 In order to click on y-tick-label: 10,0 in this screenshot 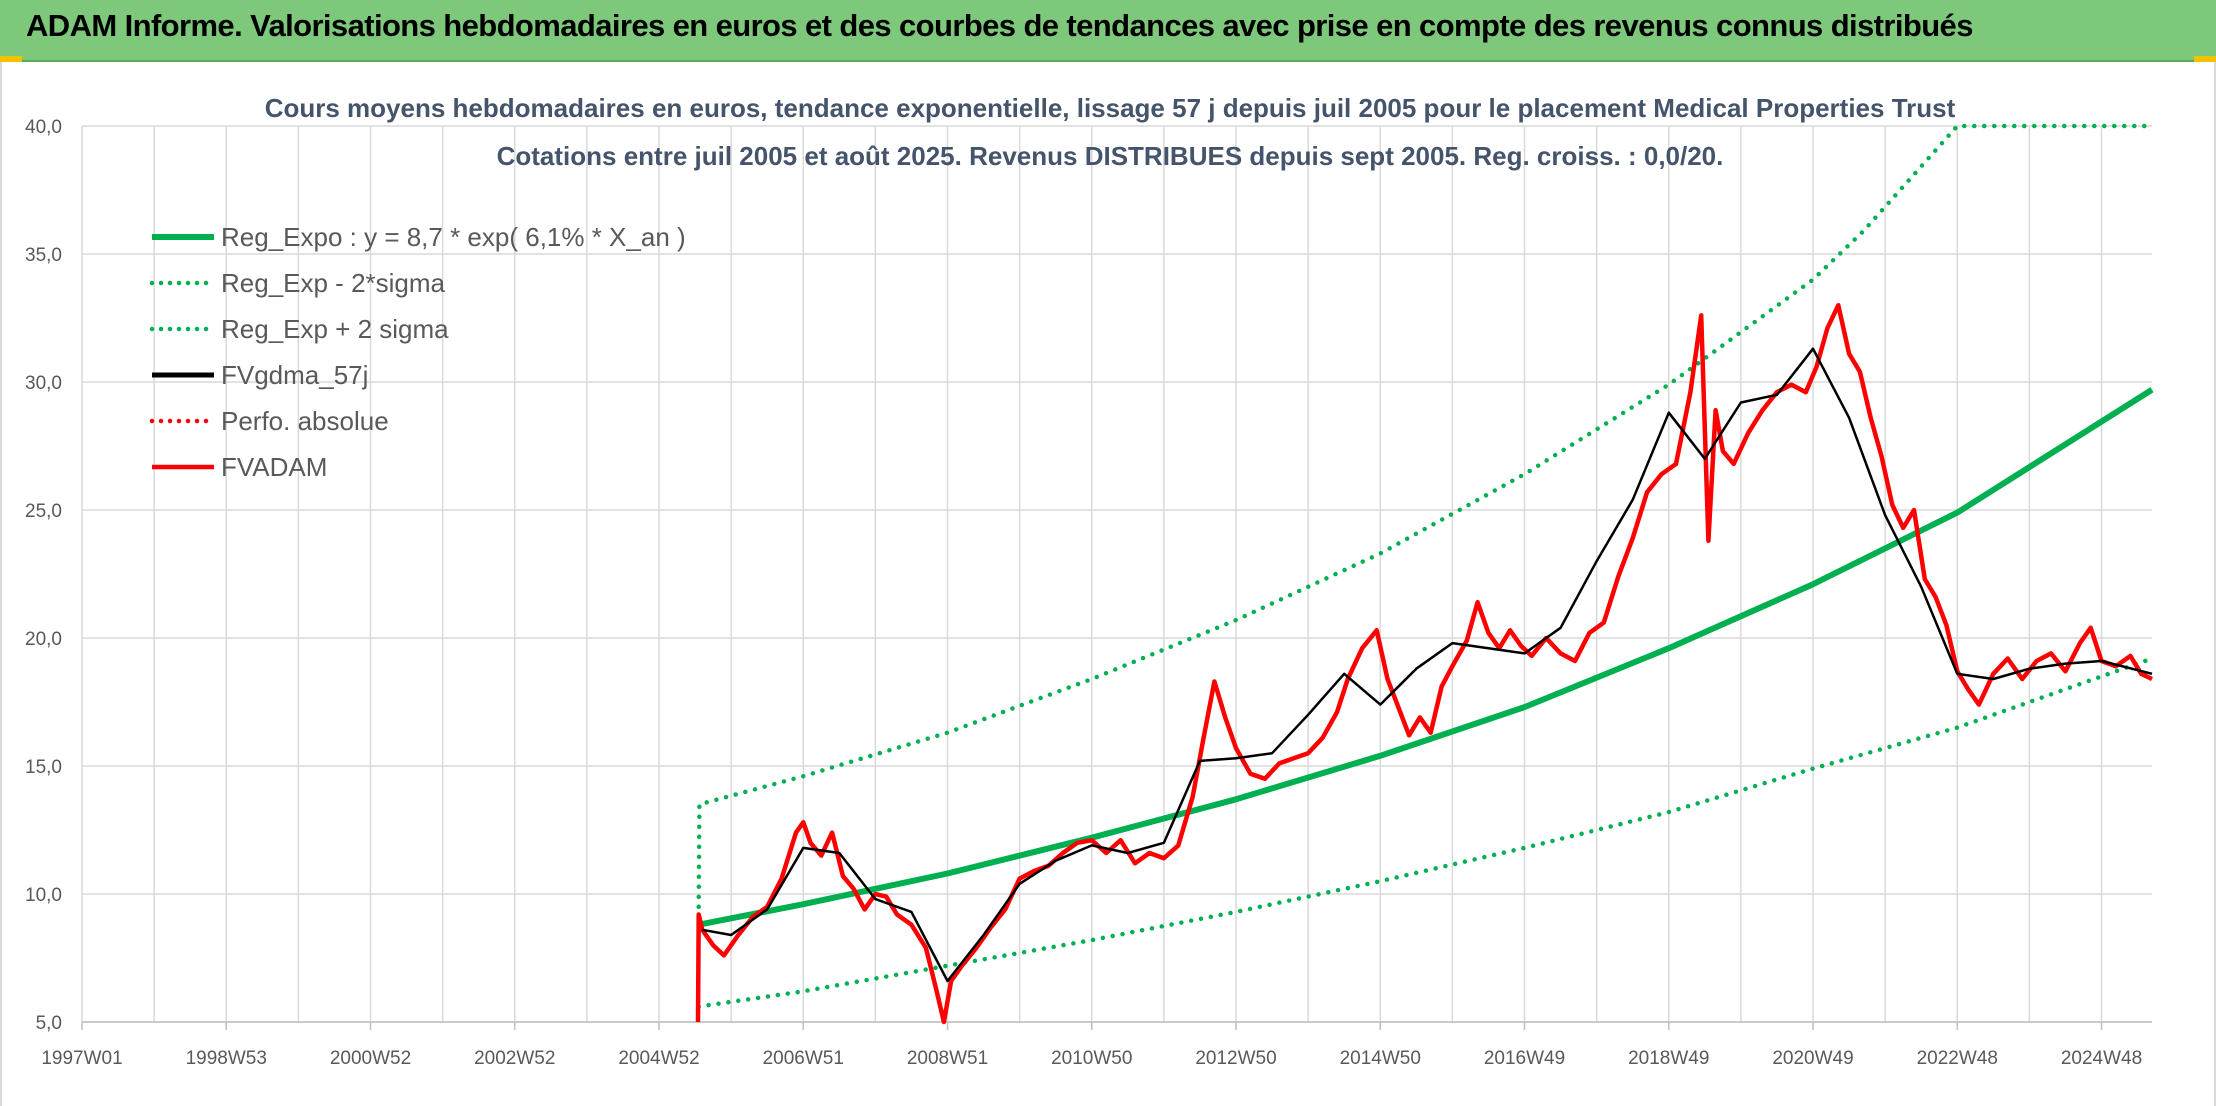, I will do `click(43, 895)`.